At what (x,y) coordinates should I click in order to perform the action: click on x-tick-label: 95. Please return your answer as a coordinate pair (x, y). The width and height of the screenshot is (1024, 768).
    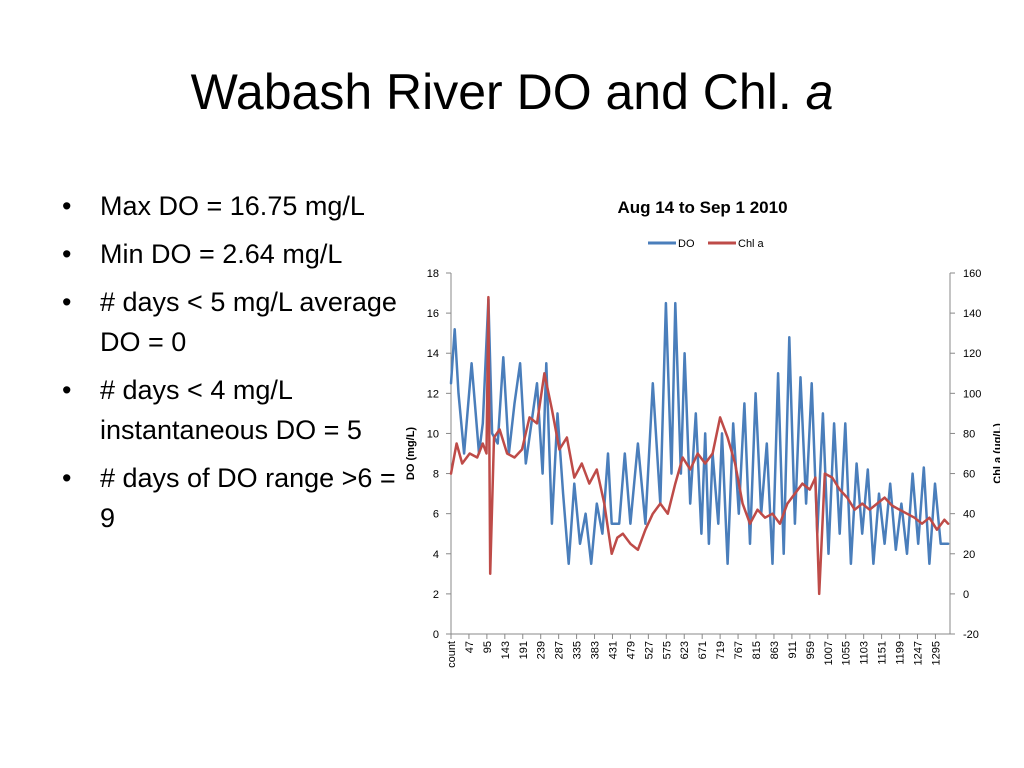
    Looking at the image, I should click on (488, 647).